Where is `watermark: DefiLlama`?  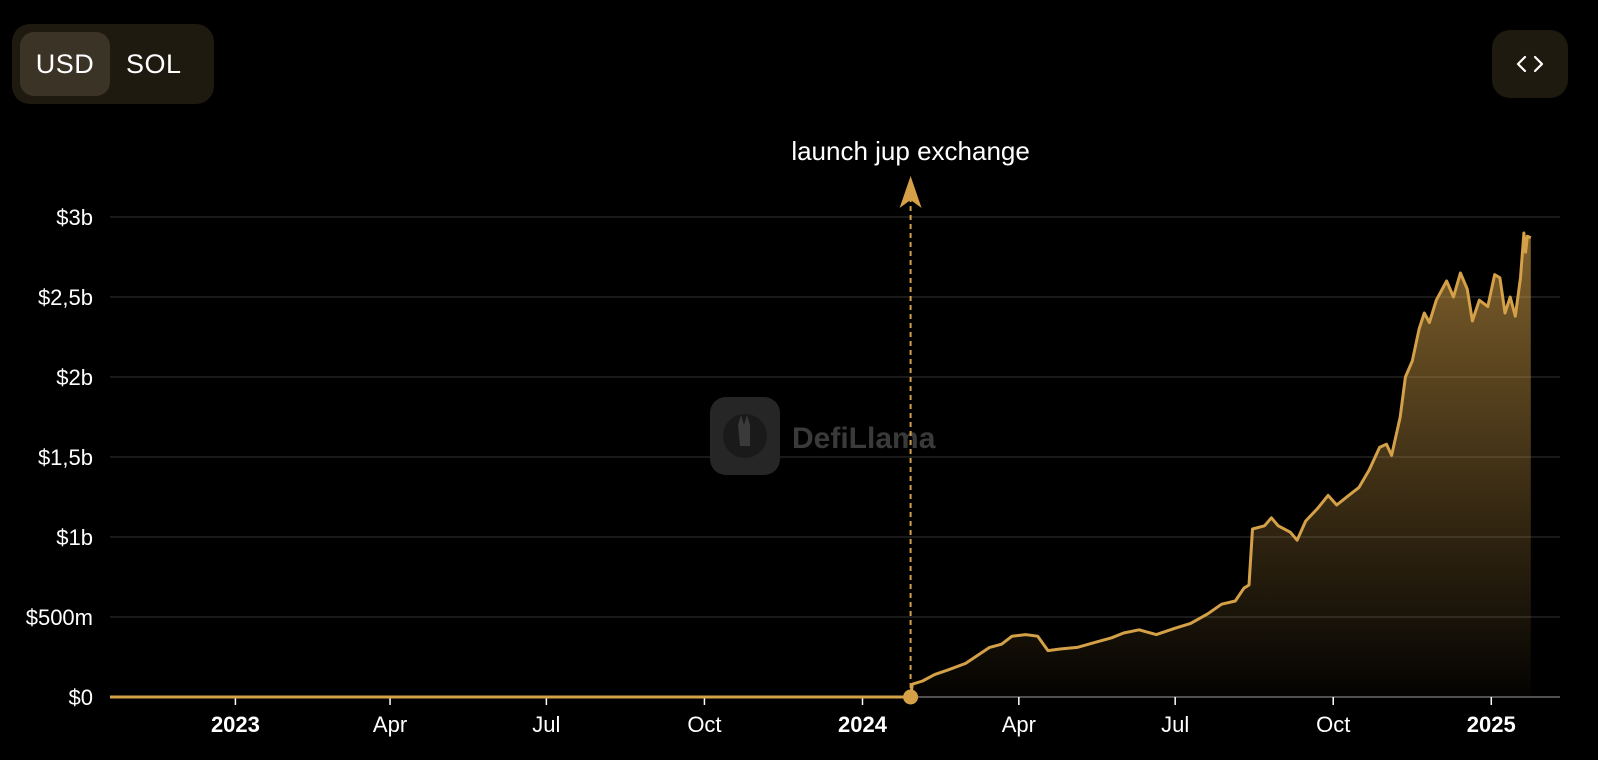
watermark: DefiLlama is located at coordinates (823, 436).